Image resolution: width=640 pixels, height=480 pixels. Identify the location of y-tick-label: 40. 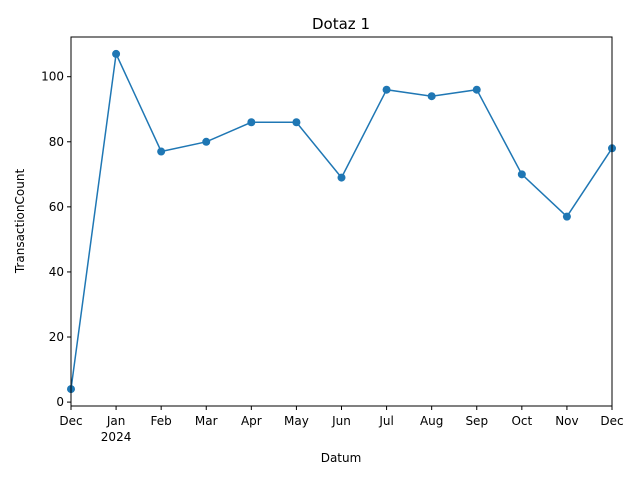
(56, 272).